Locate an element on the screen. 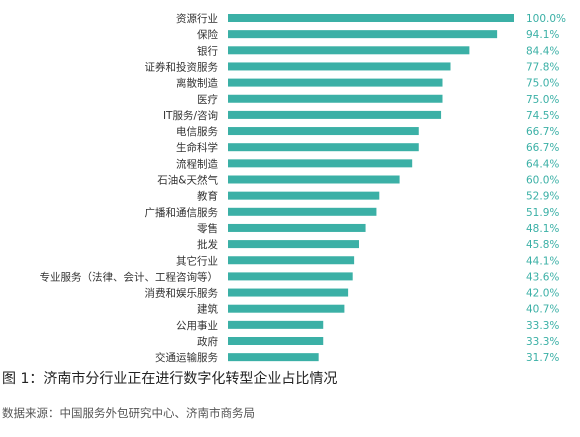  value-label: 48.1% is located at coordinates (542, 229).